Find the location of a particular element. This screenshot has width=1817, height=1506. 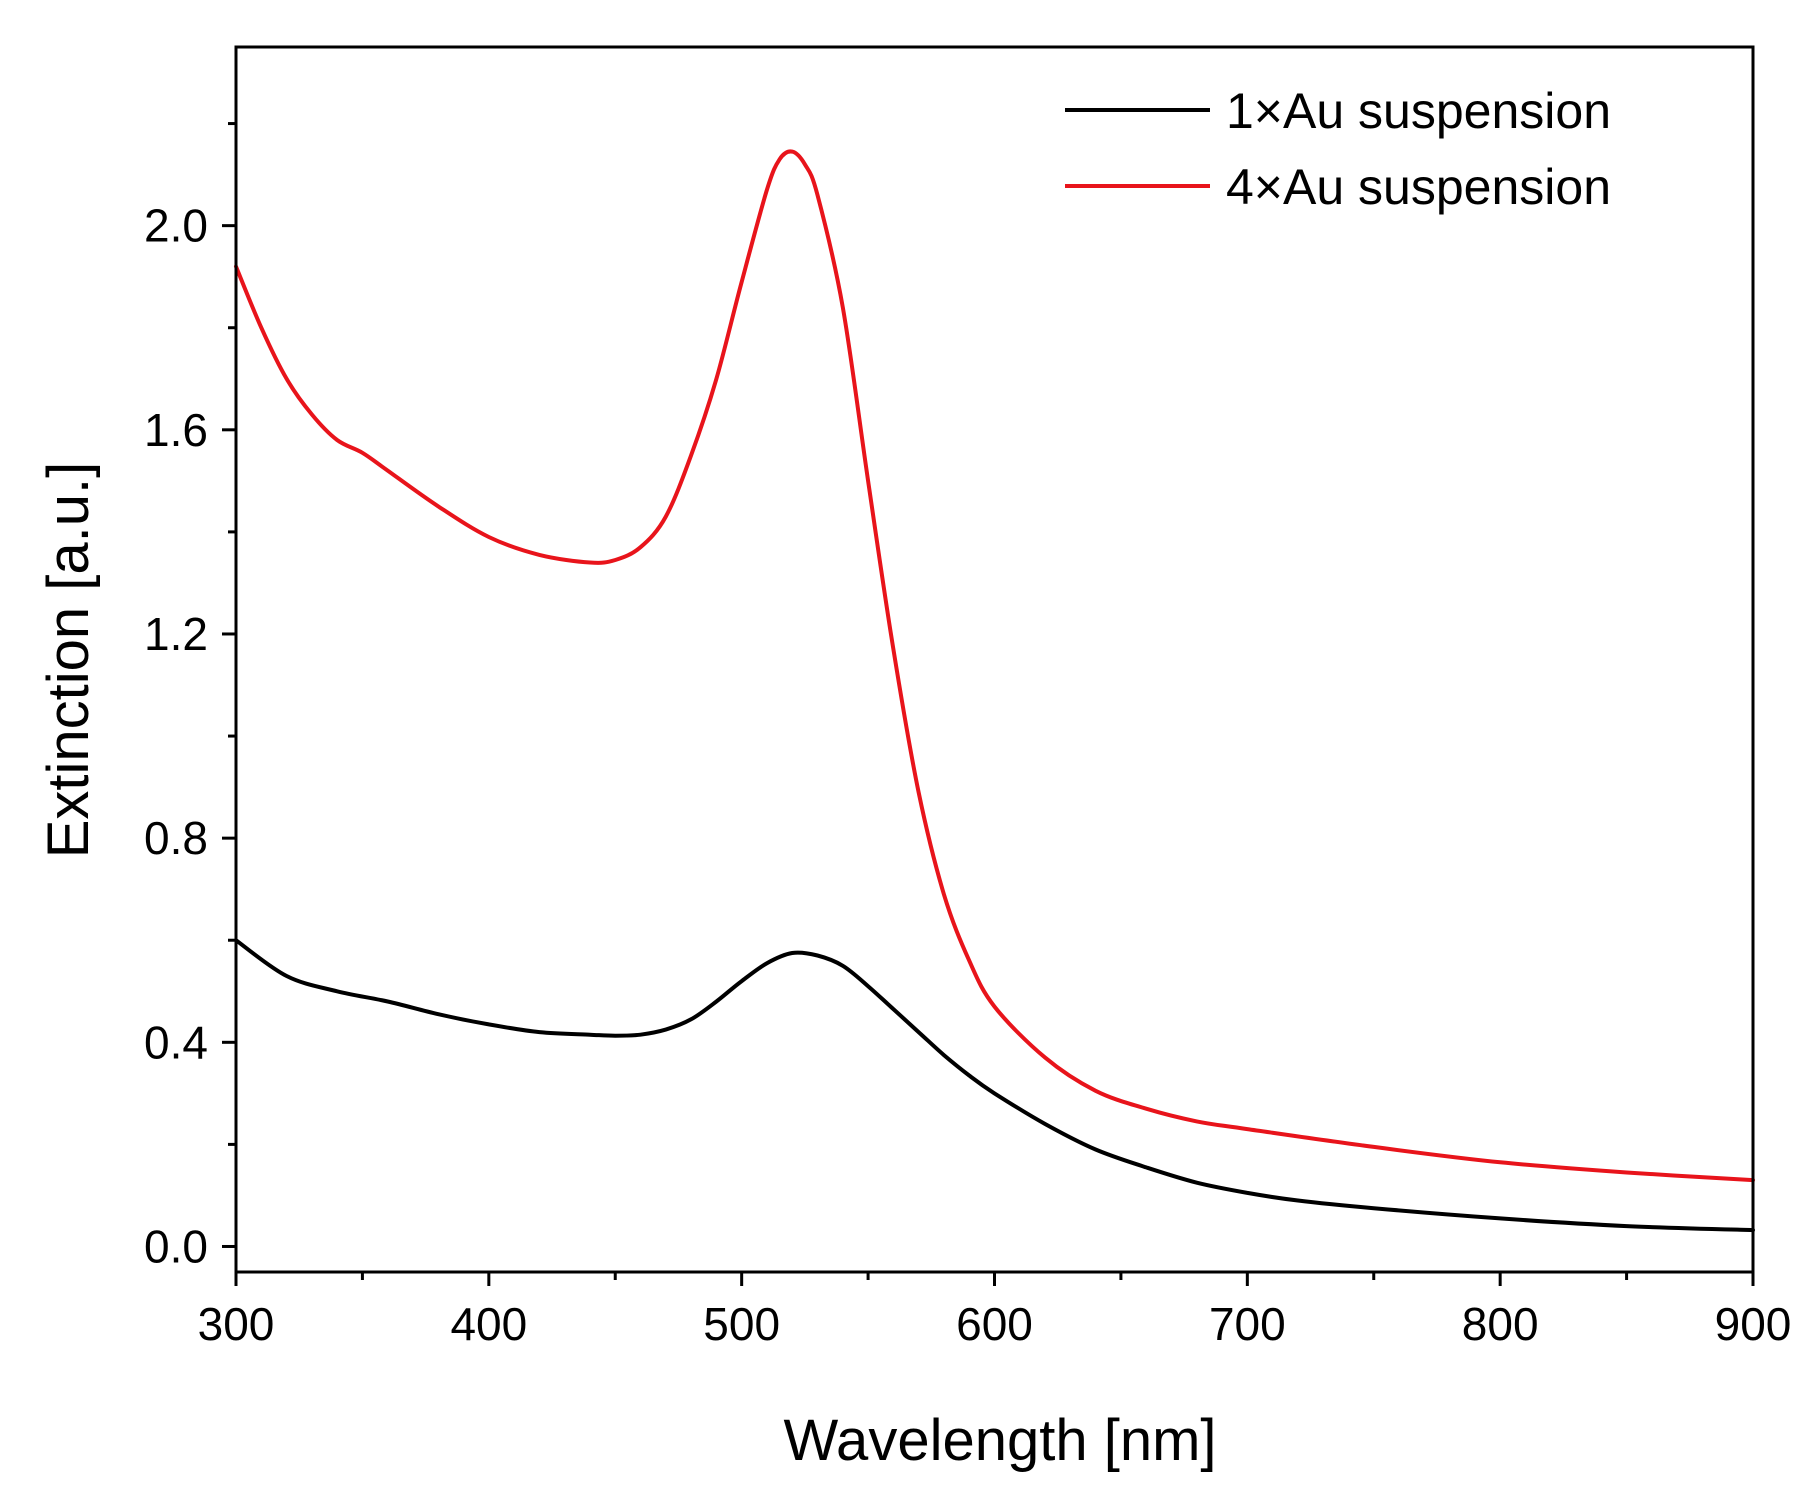

x-tick-label: 500 is located at coordinates (741, 1324).